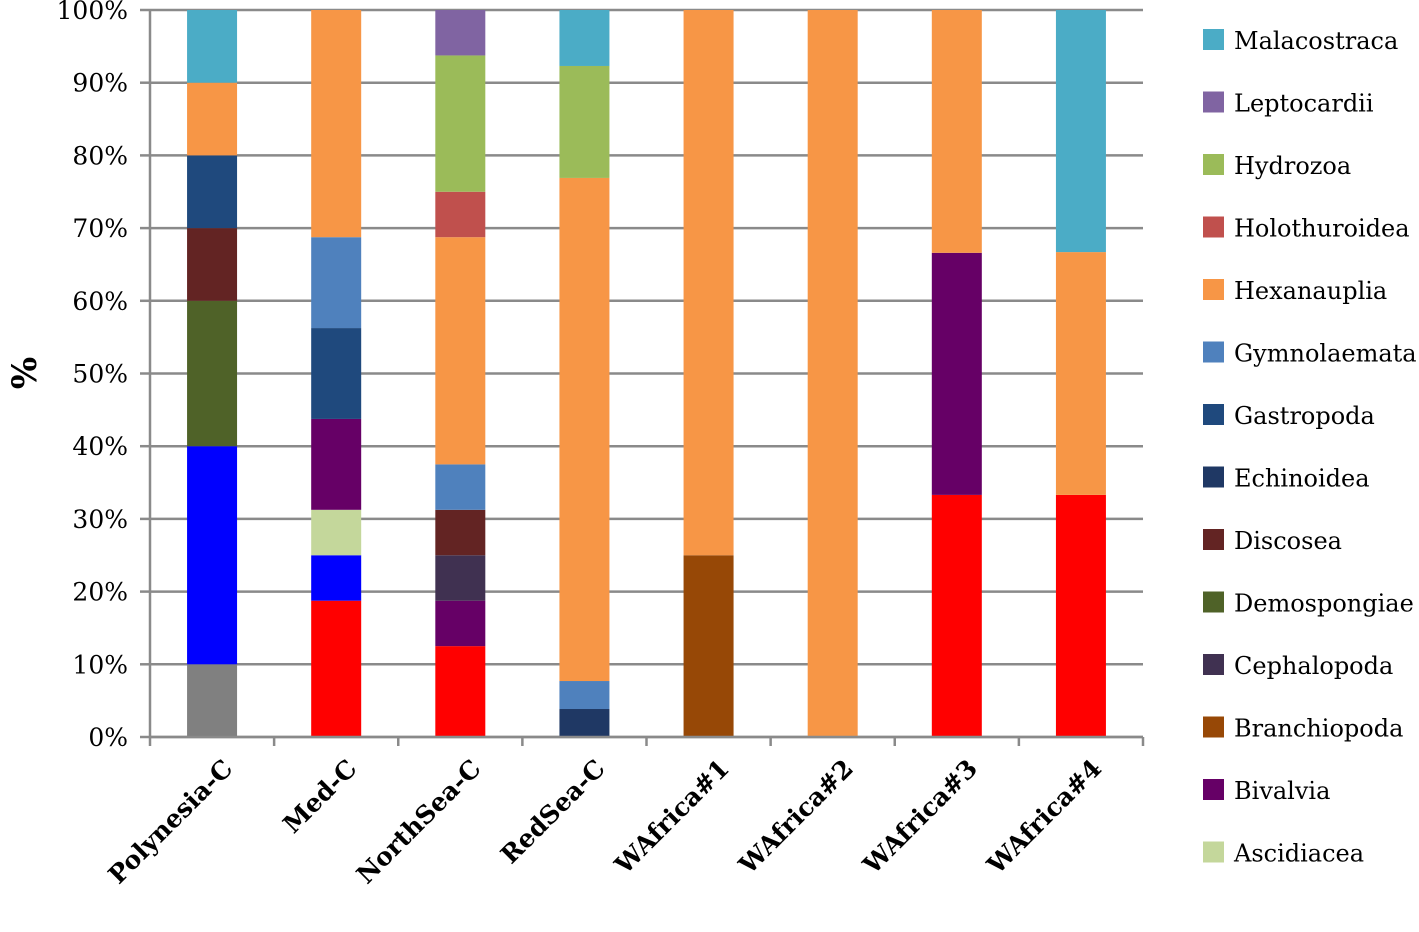 The width and height of the screenshot is (1419, 932). What do you see at coordinates (100, 519) in the screenshot?
I see `y-tick-label: 30%` at bounding box center [100, 519].